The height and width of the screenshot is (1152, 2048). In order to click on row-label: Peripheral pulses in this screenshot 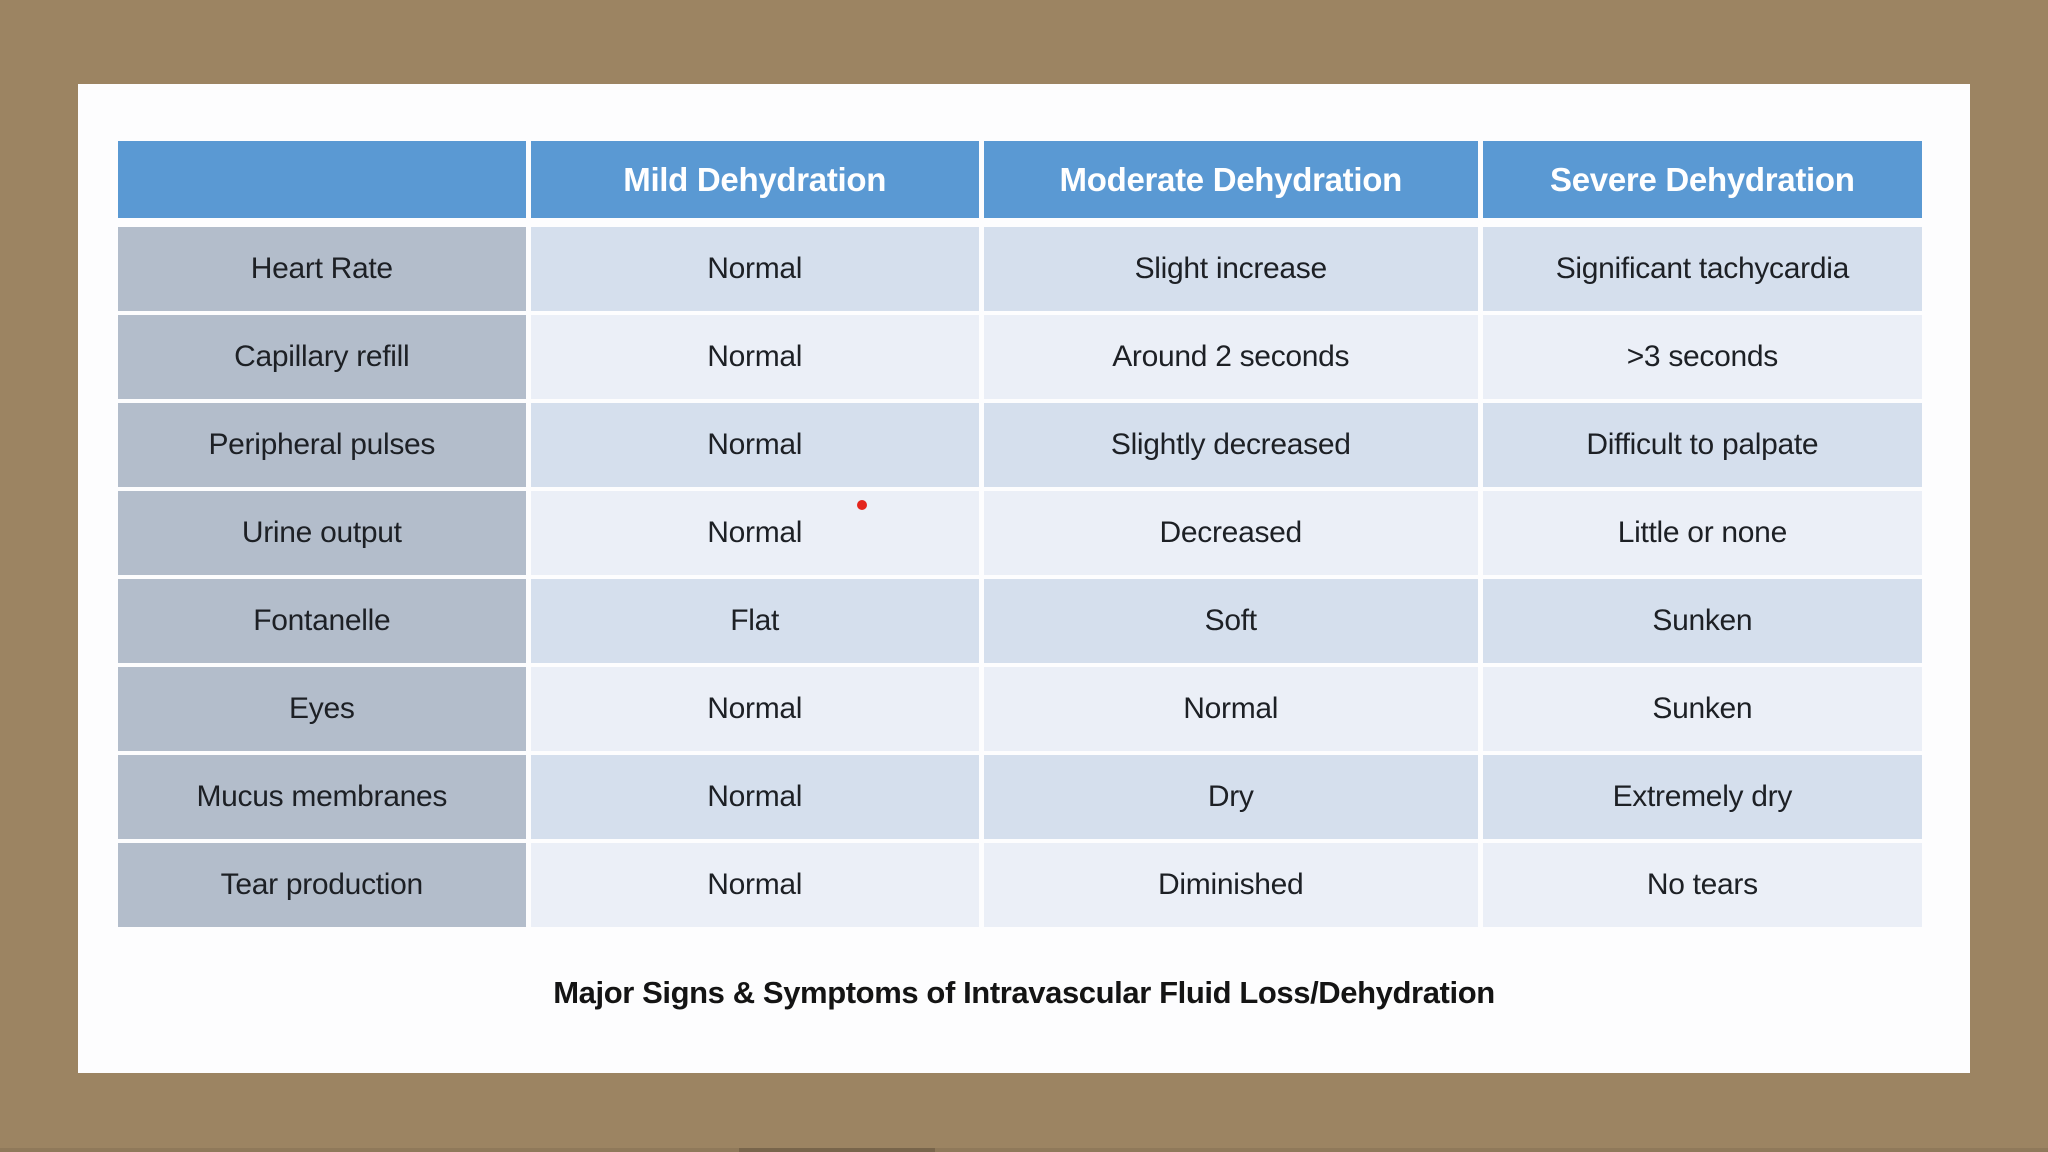, I will do `click(322, 445)`.